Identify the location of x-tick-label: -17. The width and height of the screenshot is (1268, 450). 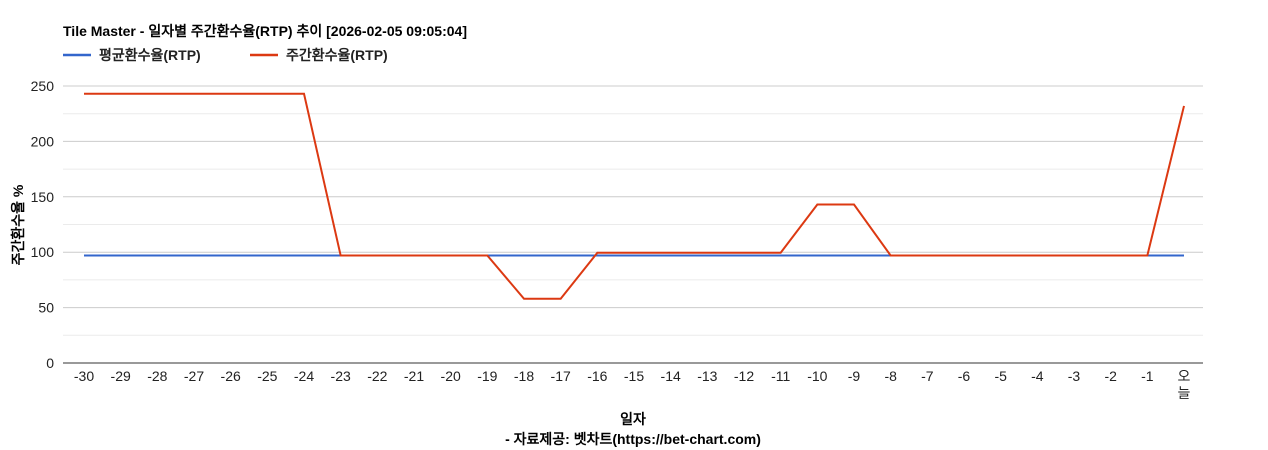
(561, 376).